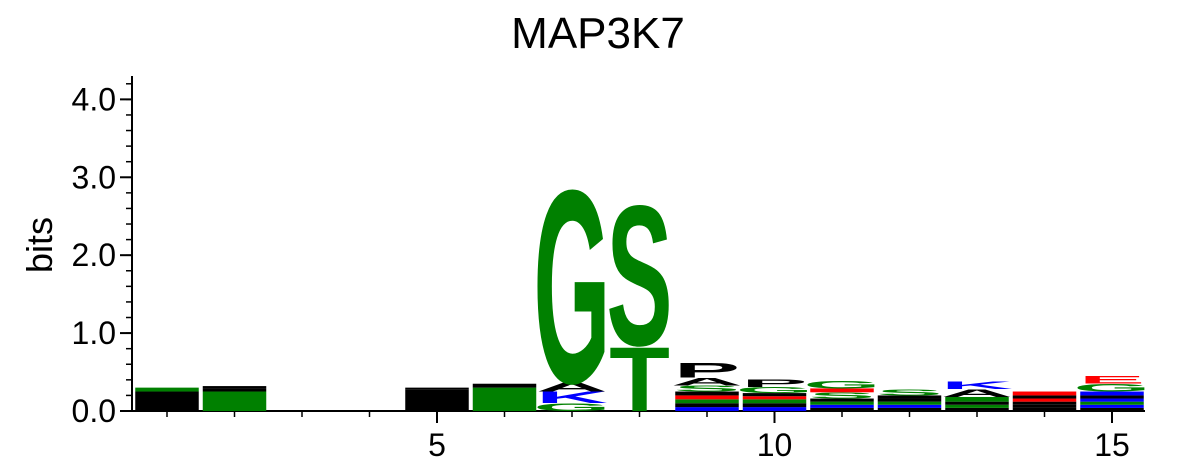 The width and height of the screenshot is (1196, 476). I want to click on x-tick-label: 5, so click(437, 445).